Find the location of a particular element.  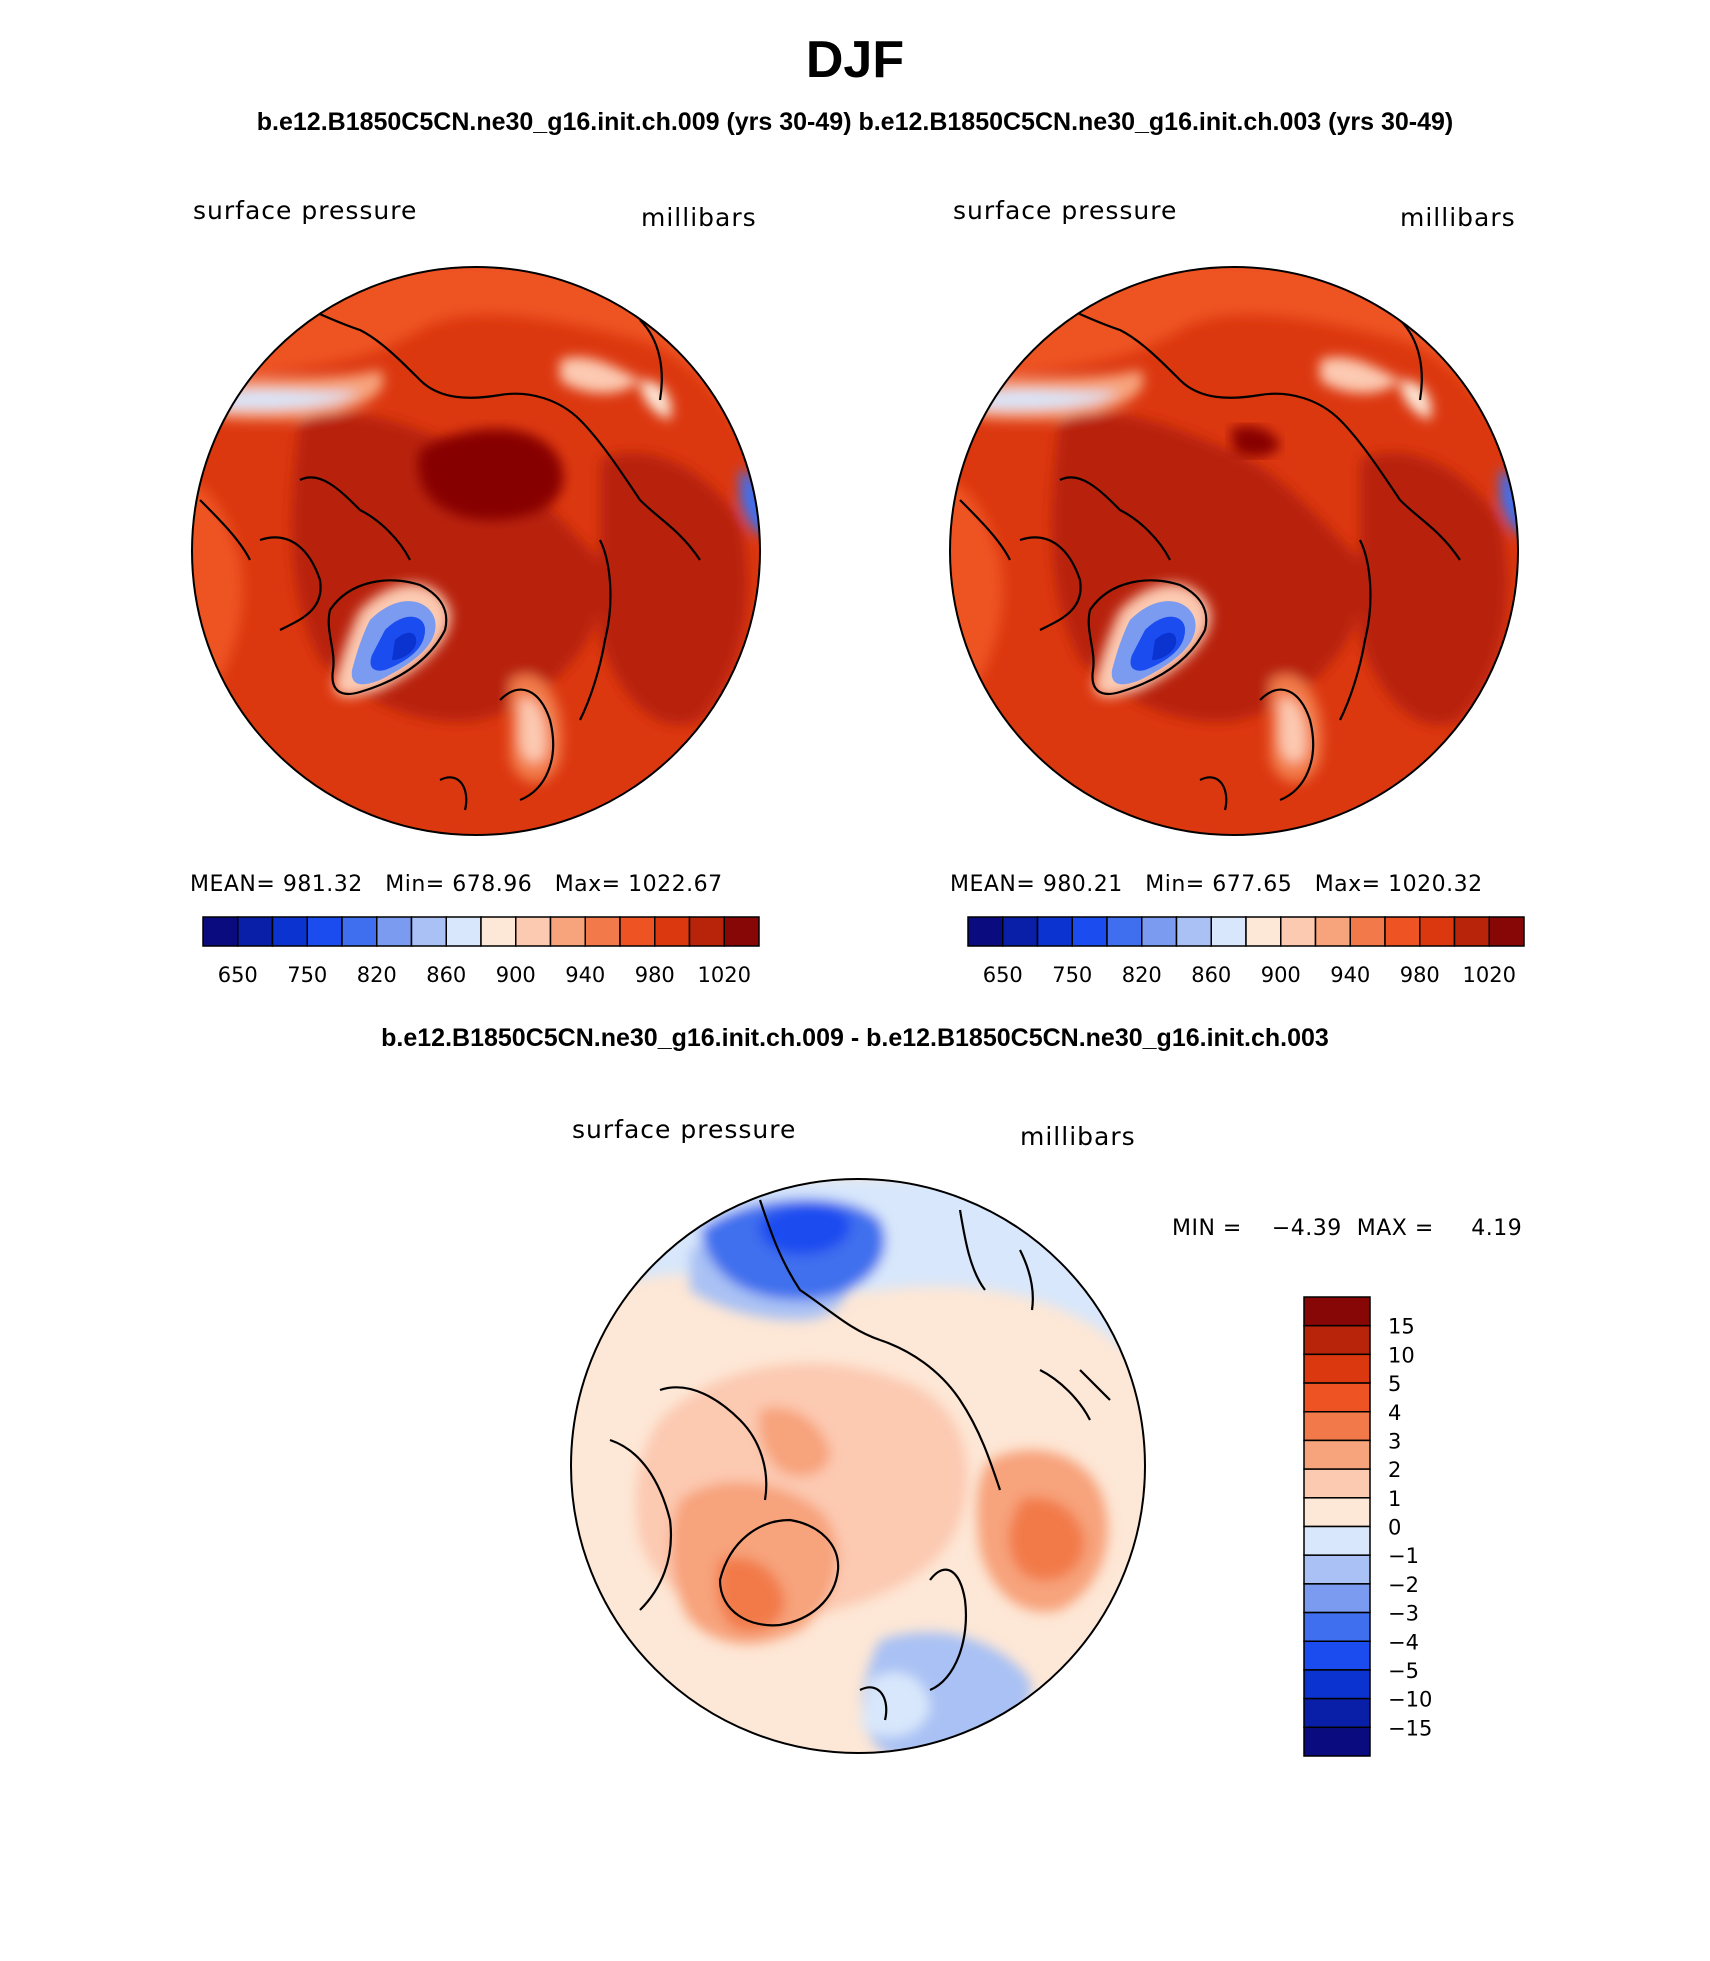

panel2-map is located at coordinates (1234, 551).